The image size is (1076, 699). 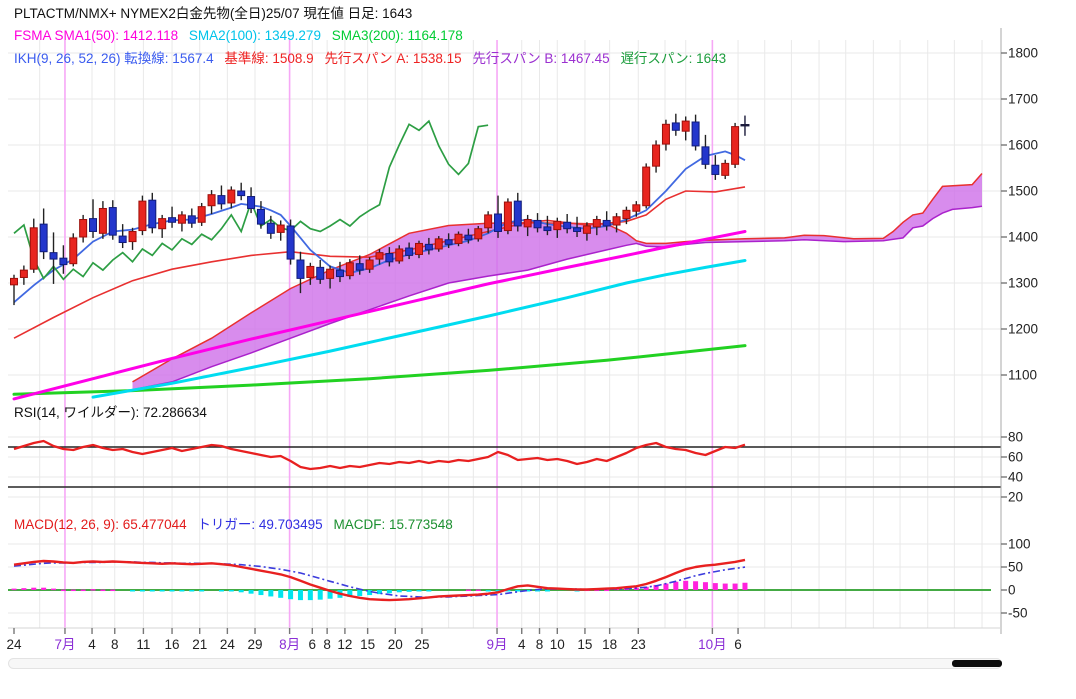 I want to click on macd-line, so click(x=379, y=580).